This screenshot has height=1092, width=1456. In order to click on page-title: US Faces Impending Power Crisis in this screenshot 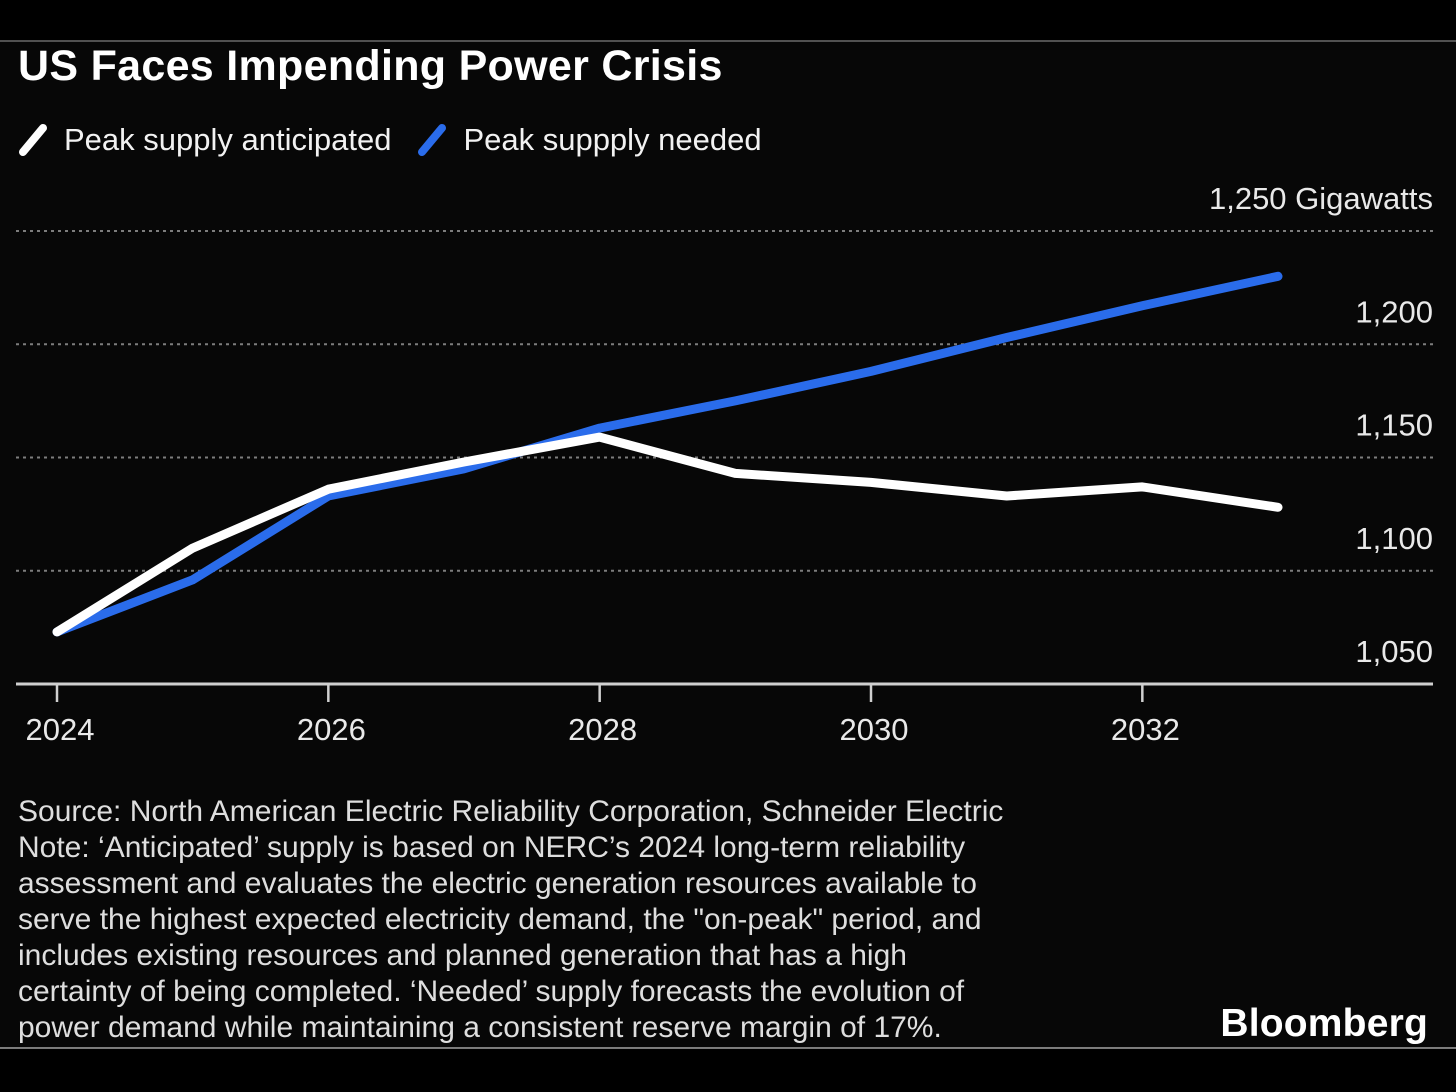, I will do `click(370, 66)`.